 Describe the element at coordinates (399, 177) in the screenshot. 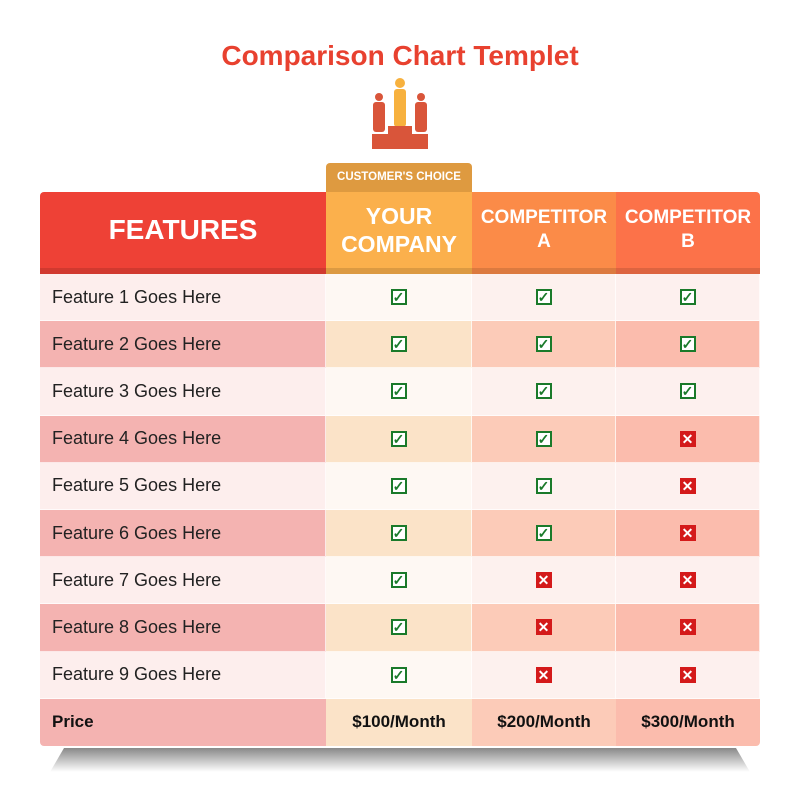

I see `customers-choice-badge: CUSTOMER'S CHOICE` at that location.